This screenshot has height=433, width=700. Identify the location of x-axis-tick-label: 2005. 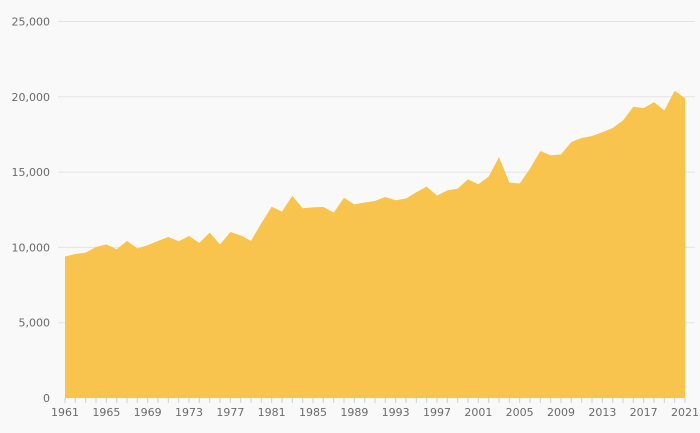
(520, 412).